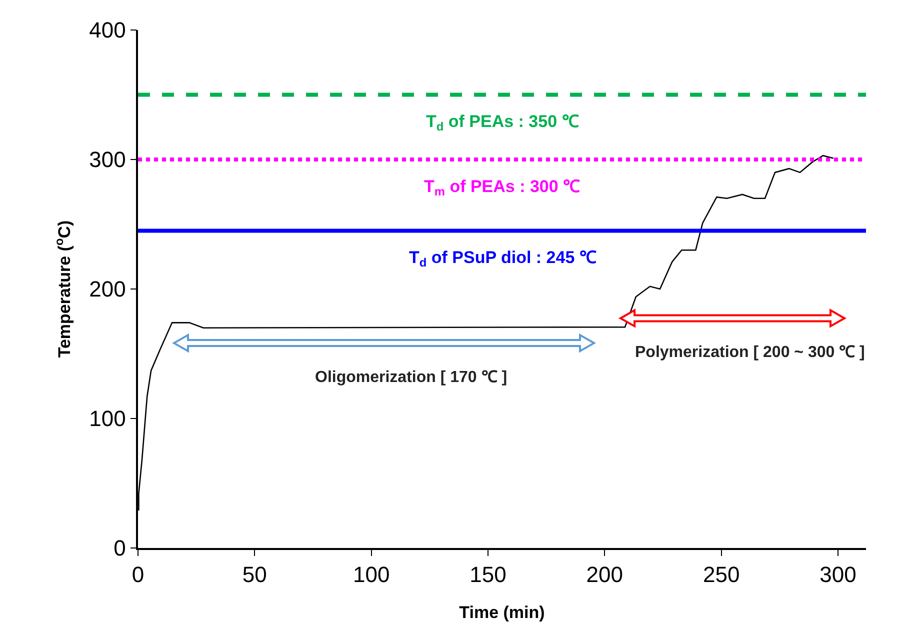  I want to click on x-tick-label: 300, so click(838, 575).